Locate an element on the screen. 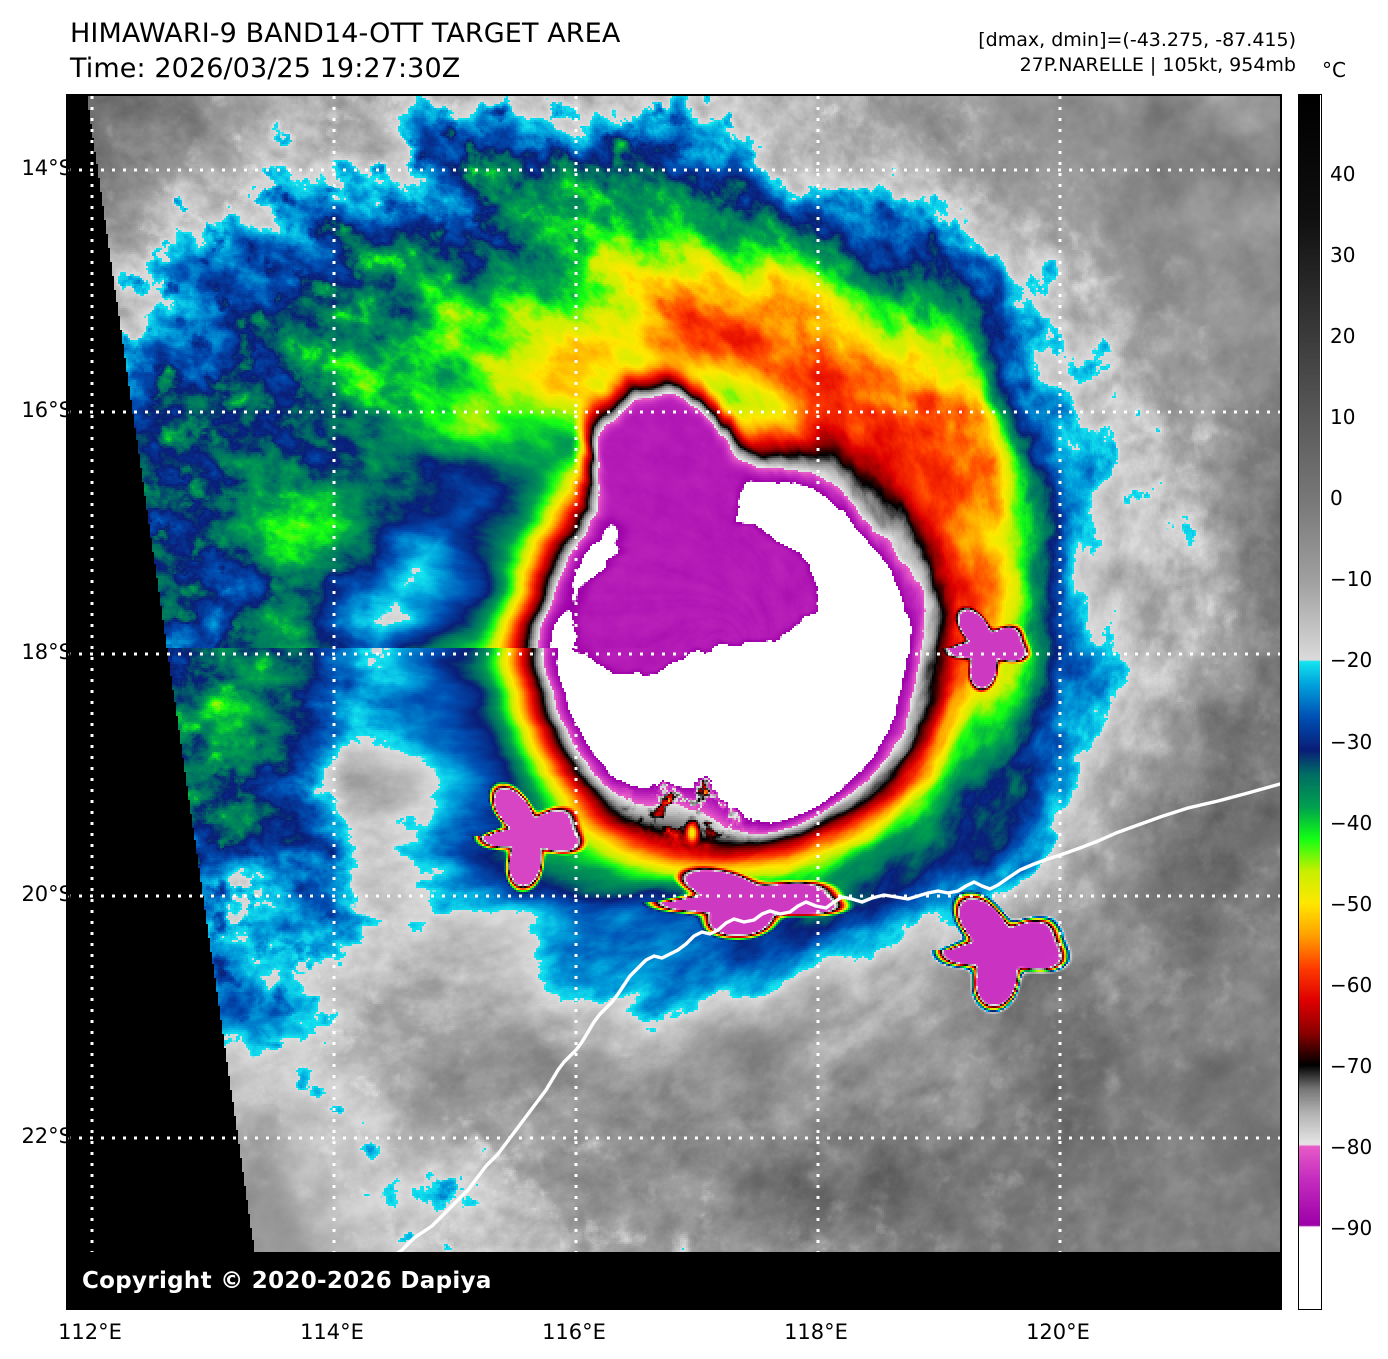  colorbar-tick-7: −30 is located at coordinates (1351, 741).